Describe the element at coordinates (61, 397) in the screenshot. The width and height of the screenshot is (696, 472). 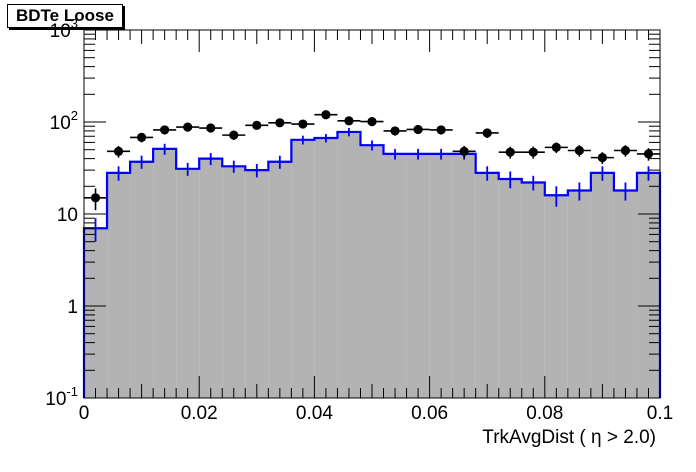
I see `y-tick-label: 10⁻¹` at that location.